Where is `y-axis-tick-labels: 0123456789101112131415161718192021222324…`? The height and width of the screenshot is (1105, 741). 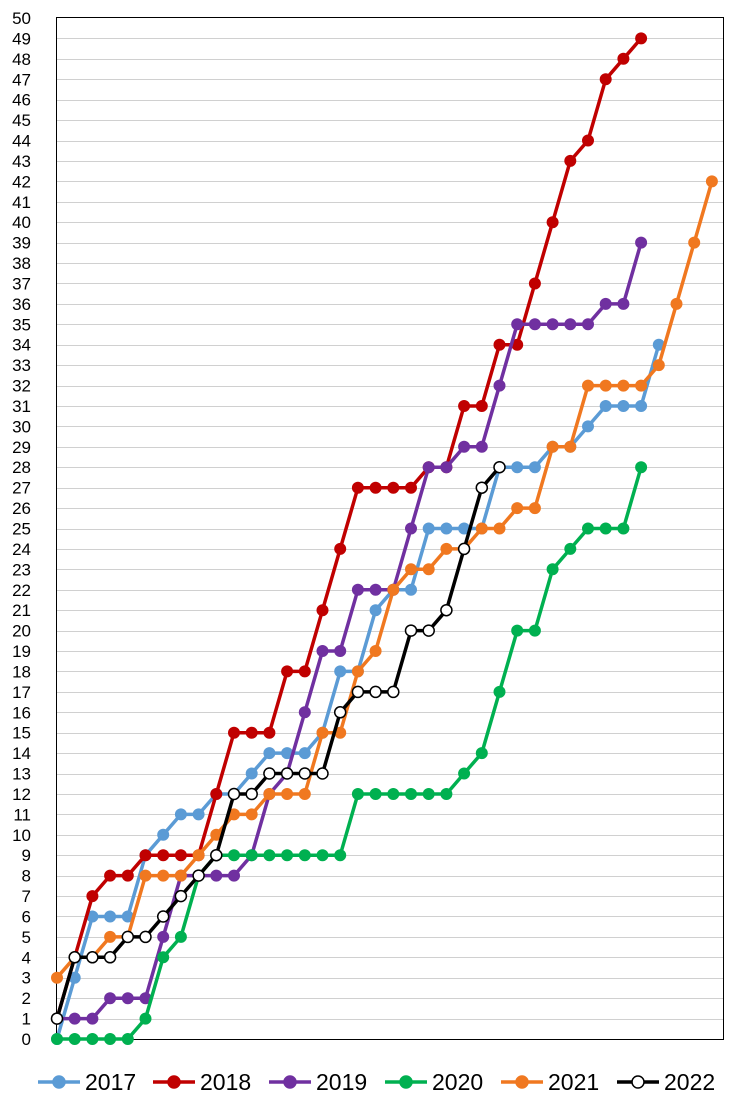 y-axis-tick-labels: 0123456789101112131415161718192021222324… is located at coordinates (21, 529).